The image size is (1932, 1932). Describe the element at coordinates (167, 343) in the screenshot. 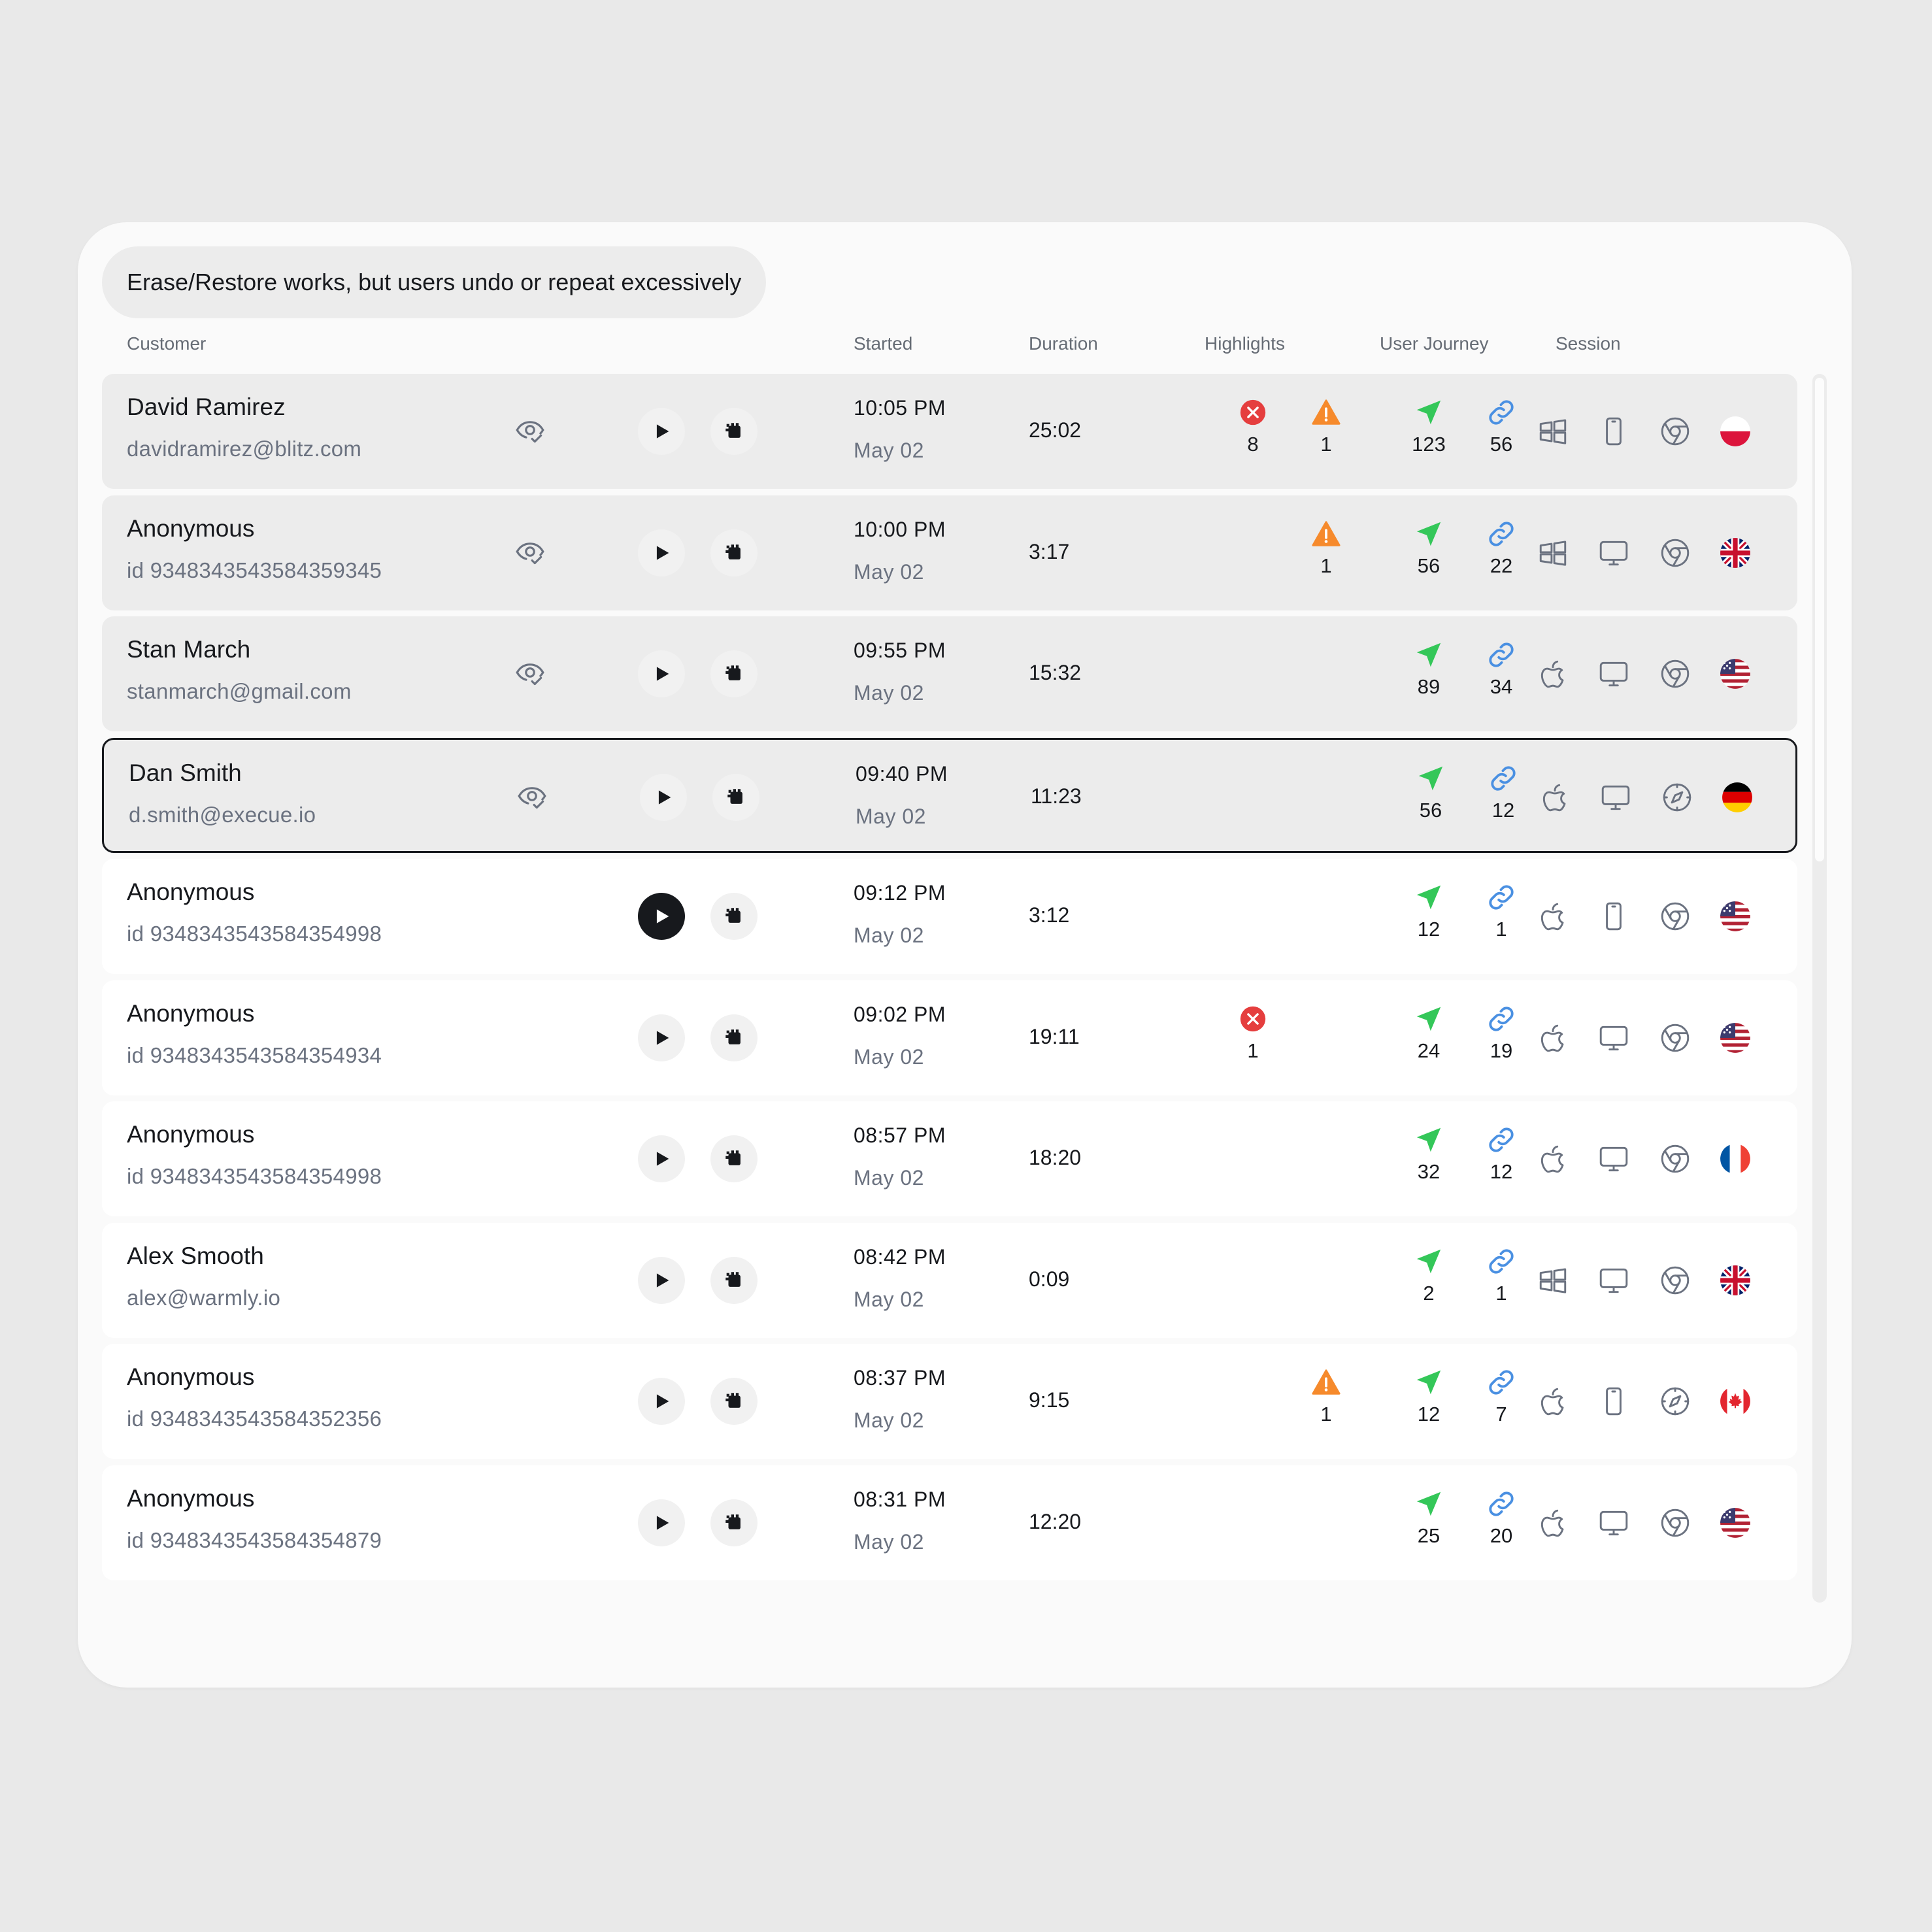

I see `column-customer: Customer` at that location.